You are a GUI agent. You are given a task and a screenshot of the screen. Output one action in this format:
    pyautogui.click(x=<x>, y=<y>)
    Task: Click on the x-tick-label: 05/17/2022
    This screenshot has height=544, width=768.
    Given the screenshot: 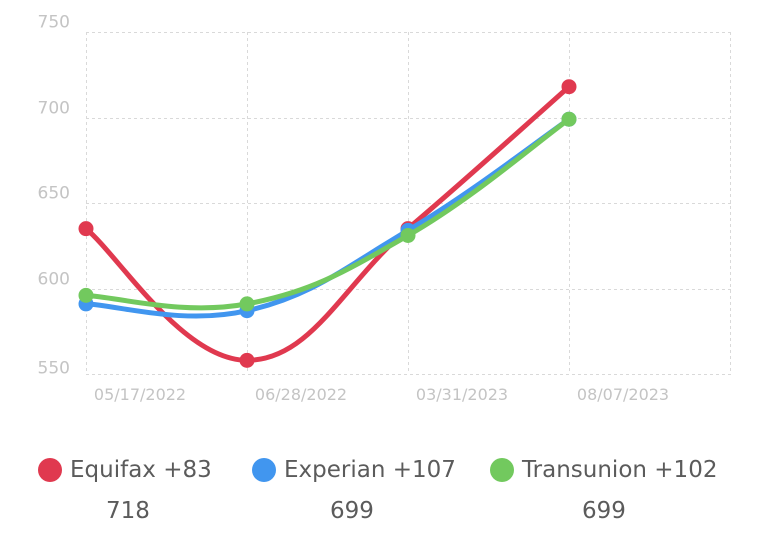 What is the action you would take?
    pyautogui.click(x=140, y=394)
    